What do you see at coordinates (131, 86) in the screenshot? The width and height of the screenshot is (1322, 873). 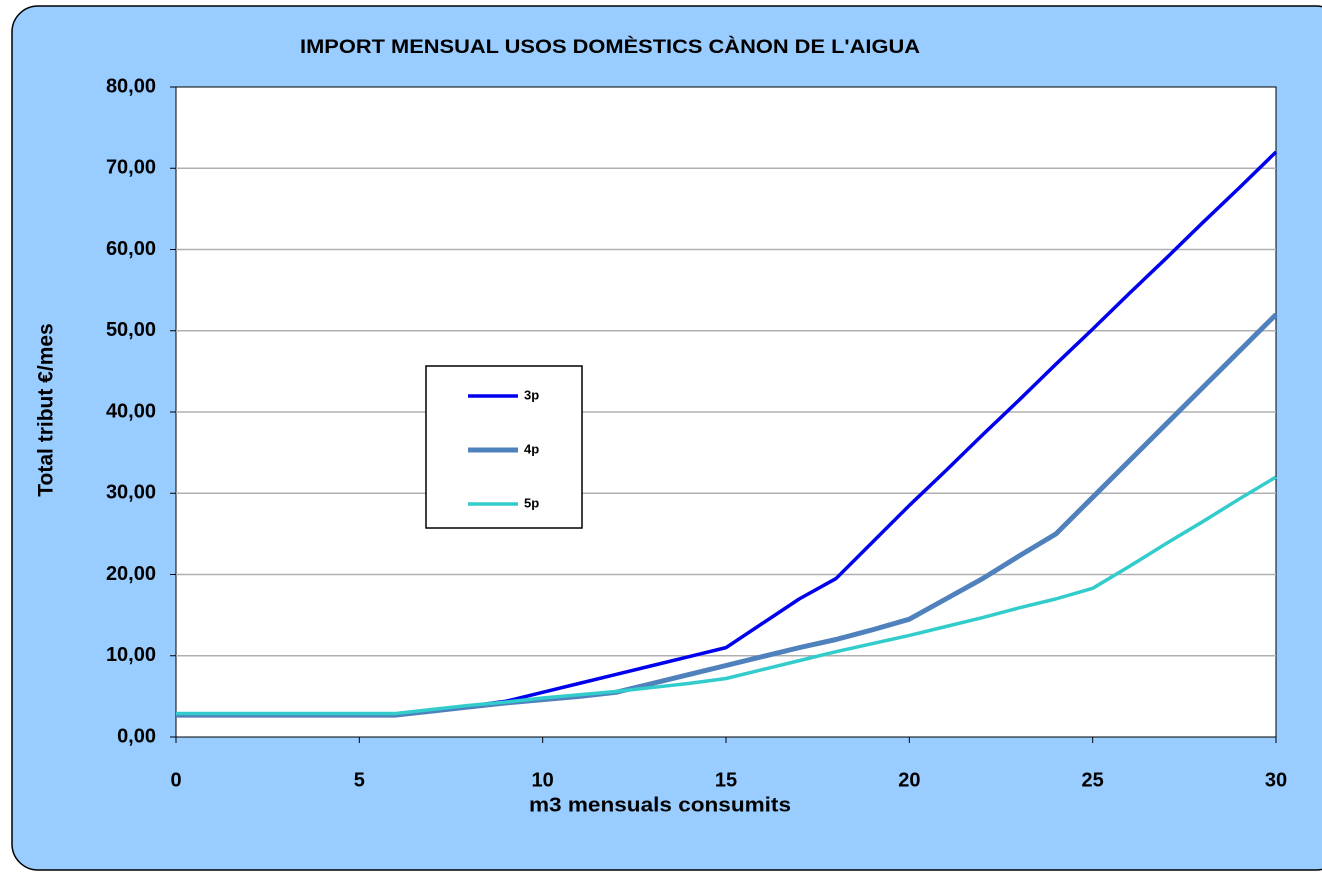 I see `y-tick-label: 80,00` at bounding box center [131, 86].